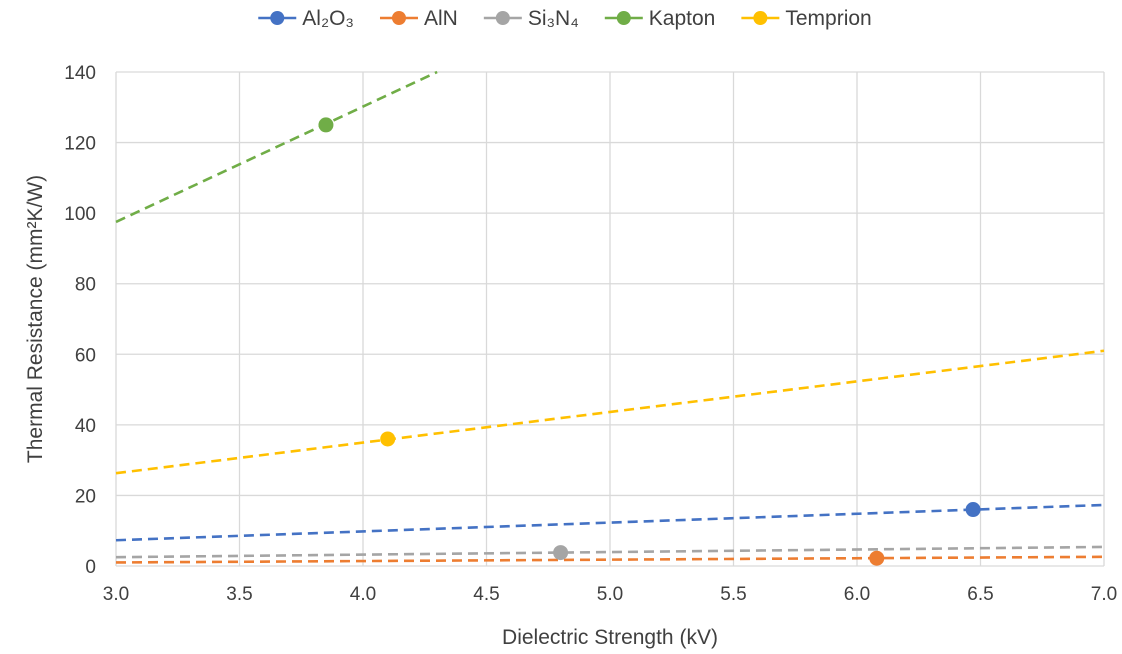 This screenshot has height=654, width=1122. Describe the element at coordinates (857, 594) in the screenshot. I see `x-tick-label: 6.0` at that location.